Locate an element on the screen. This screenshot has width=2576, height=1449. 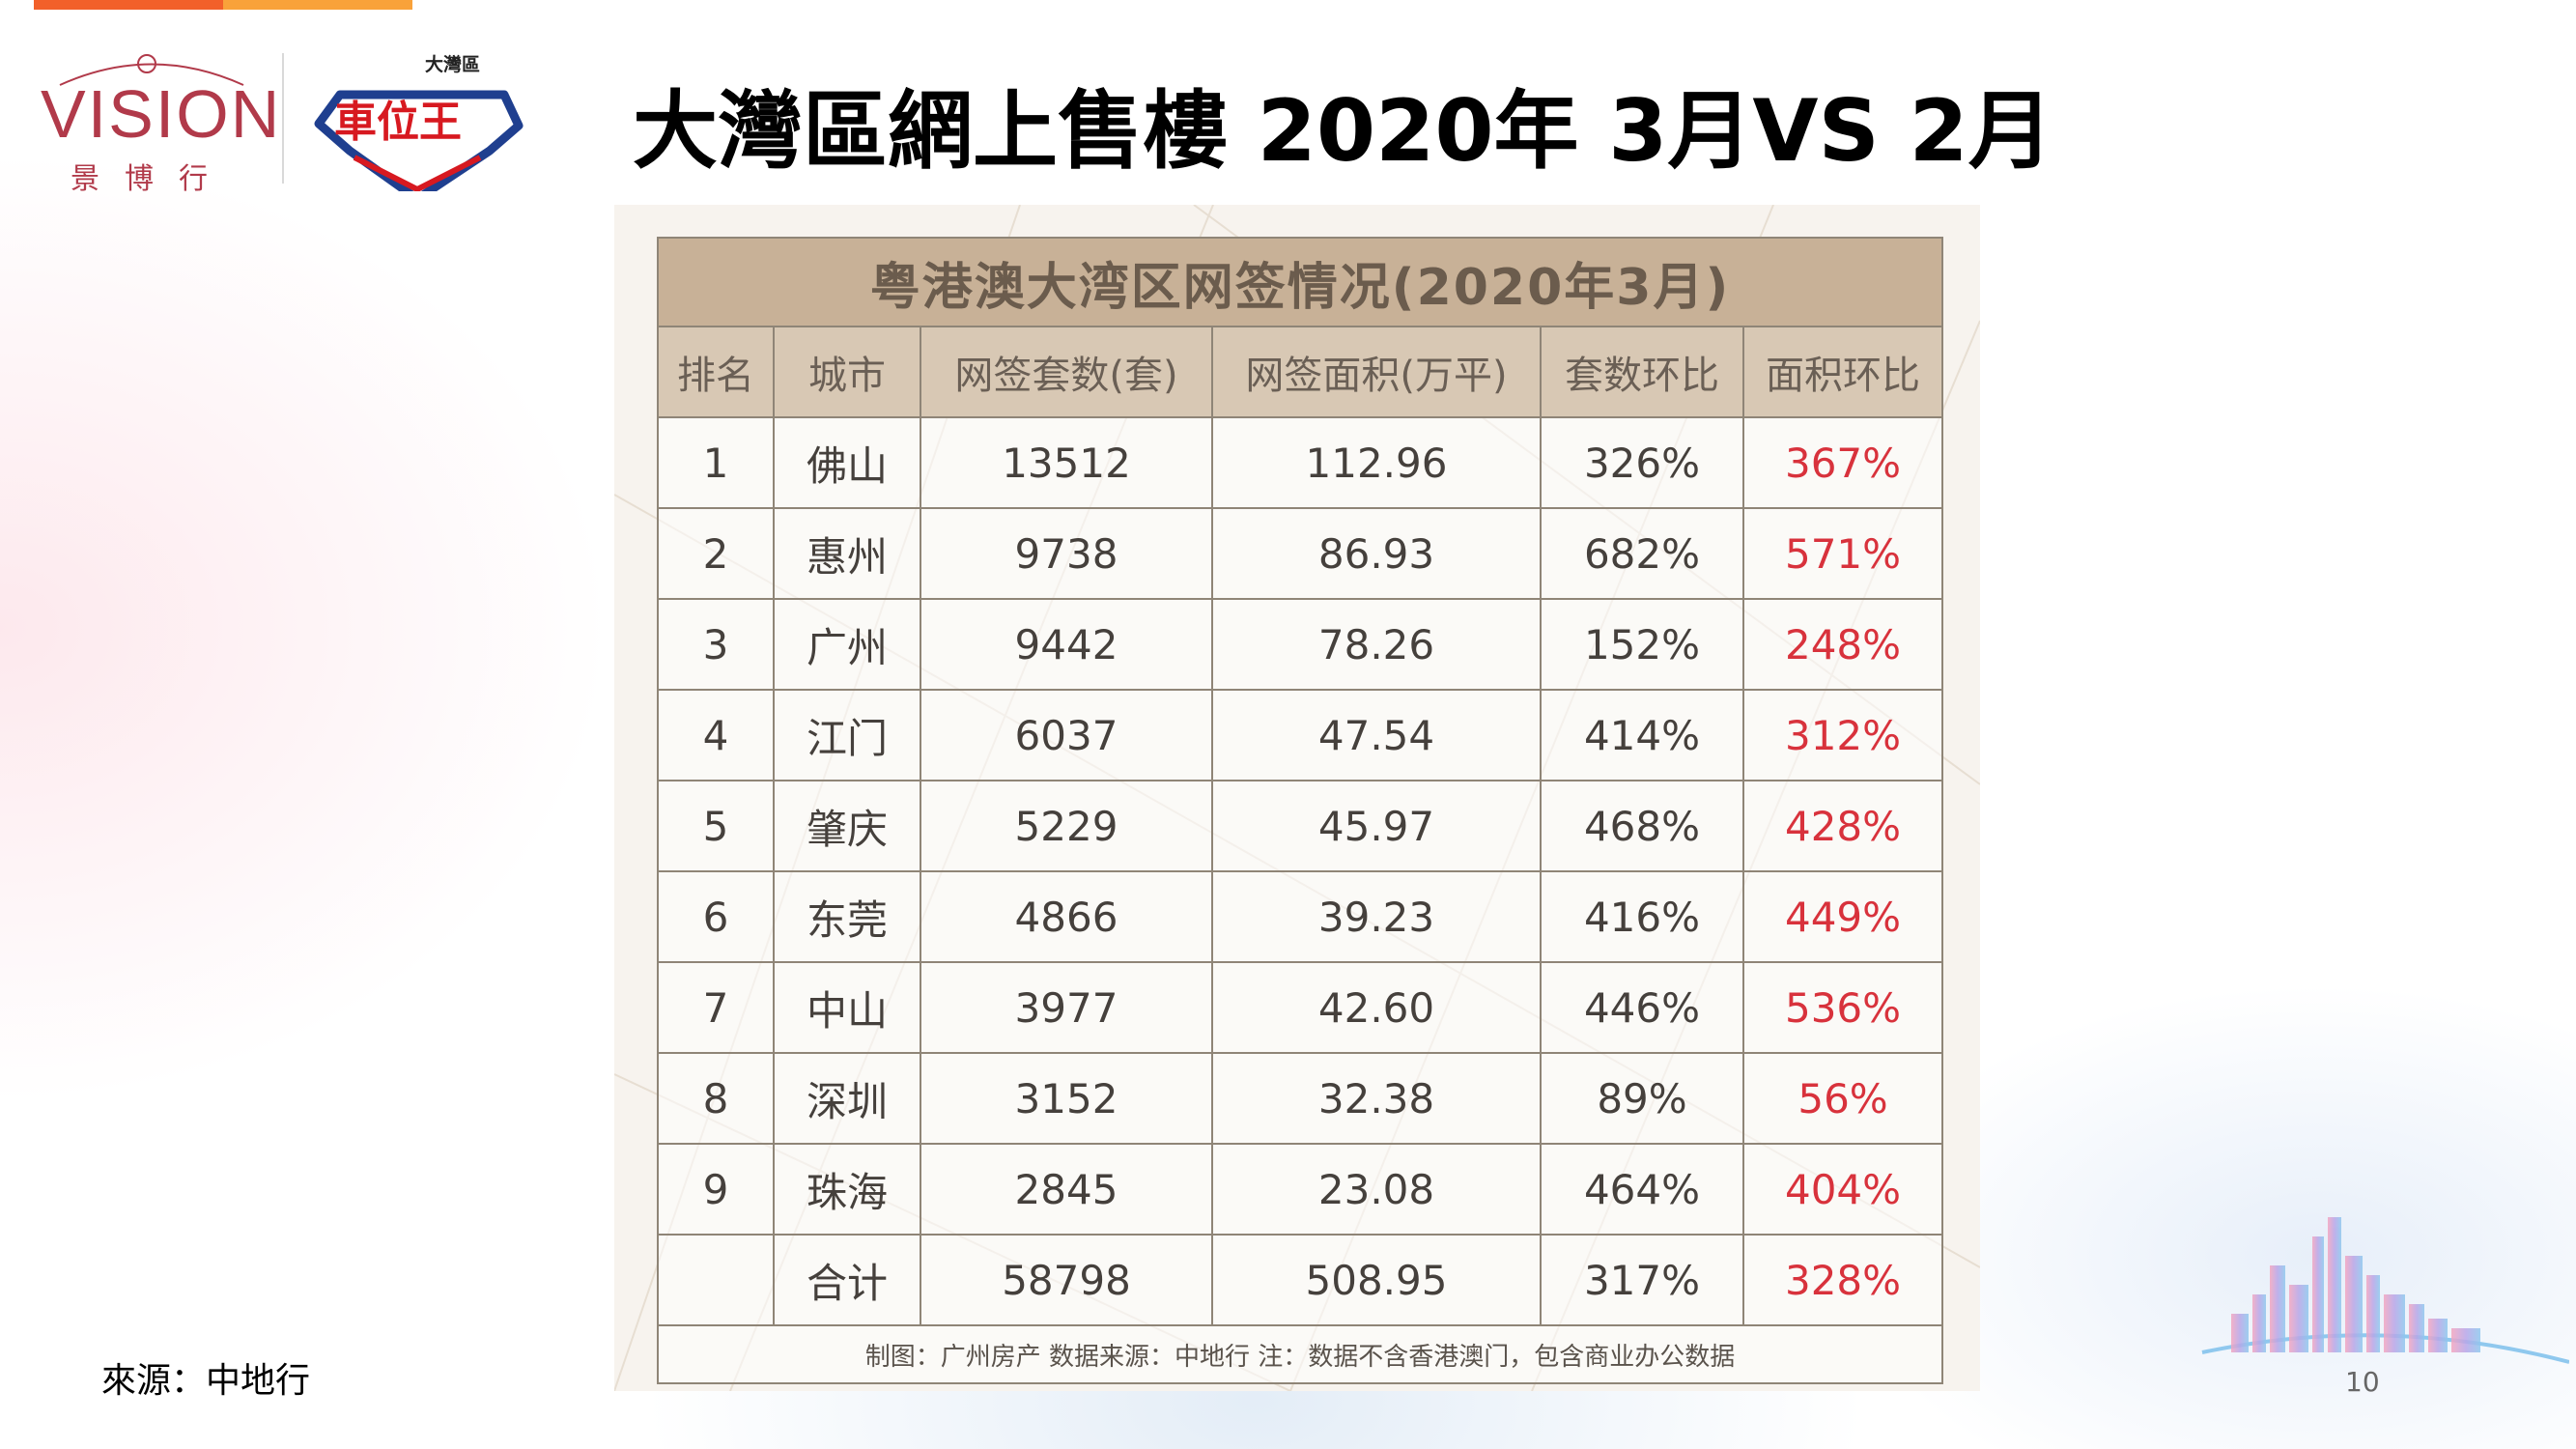
table-cell: 428% is located at coordinates (1842, 826).